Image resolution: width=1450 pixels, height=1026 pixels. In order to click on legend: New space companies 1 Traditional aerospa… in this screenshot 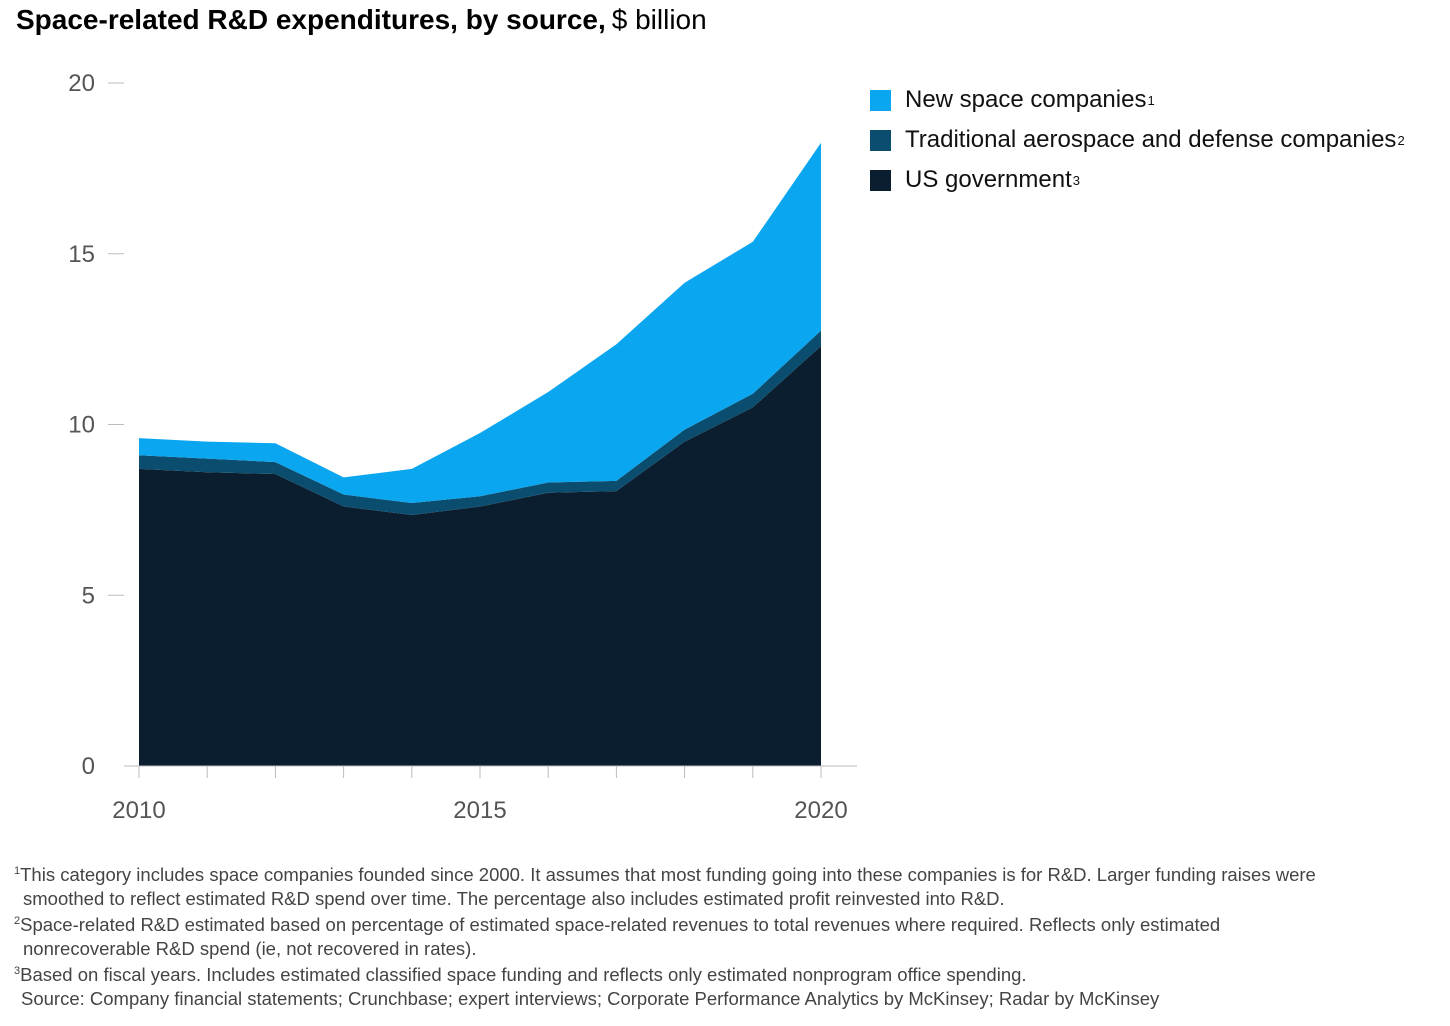, I will do `click(1137, 140)`.